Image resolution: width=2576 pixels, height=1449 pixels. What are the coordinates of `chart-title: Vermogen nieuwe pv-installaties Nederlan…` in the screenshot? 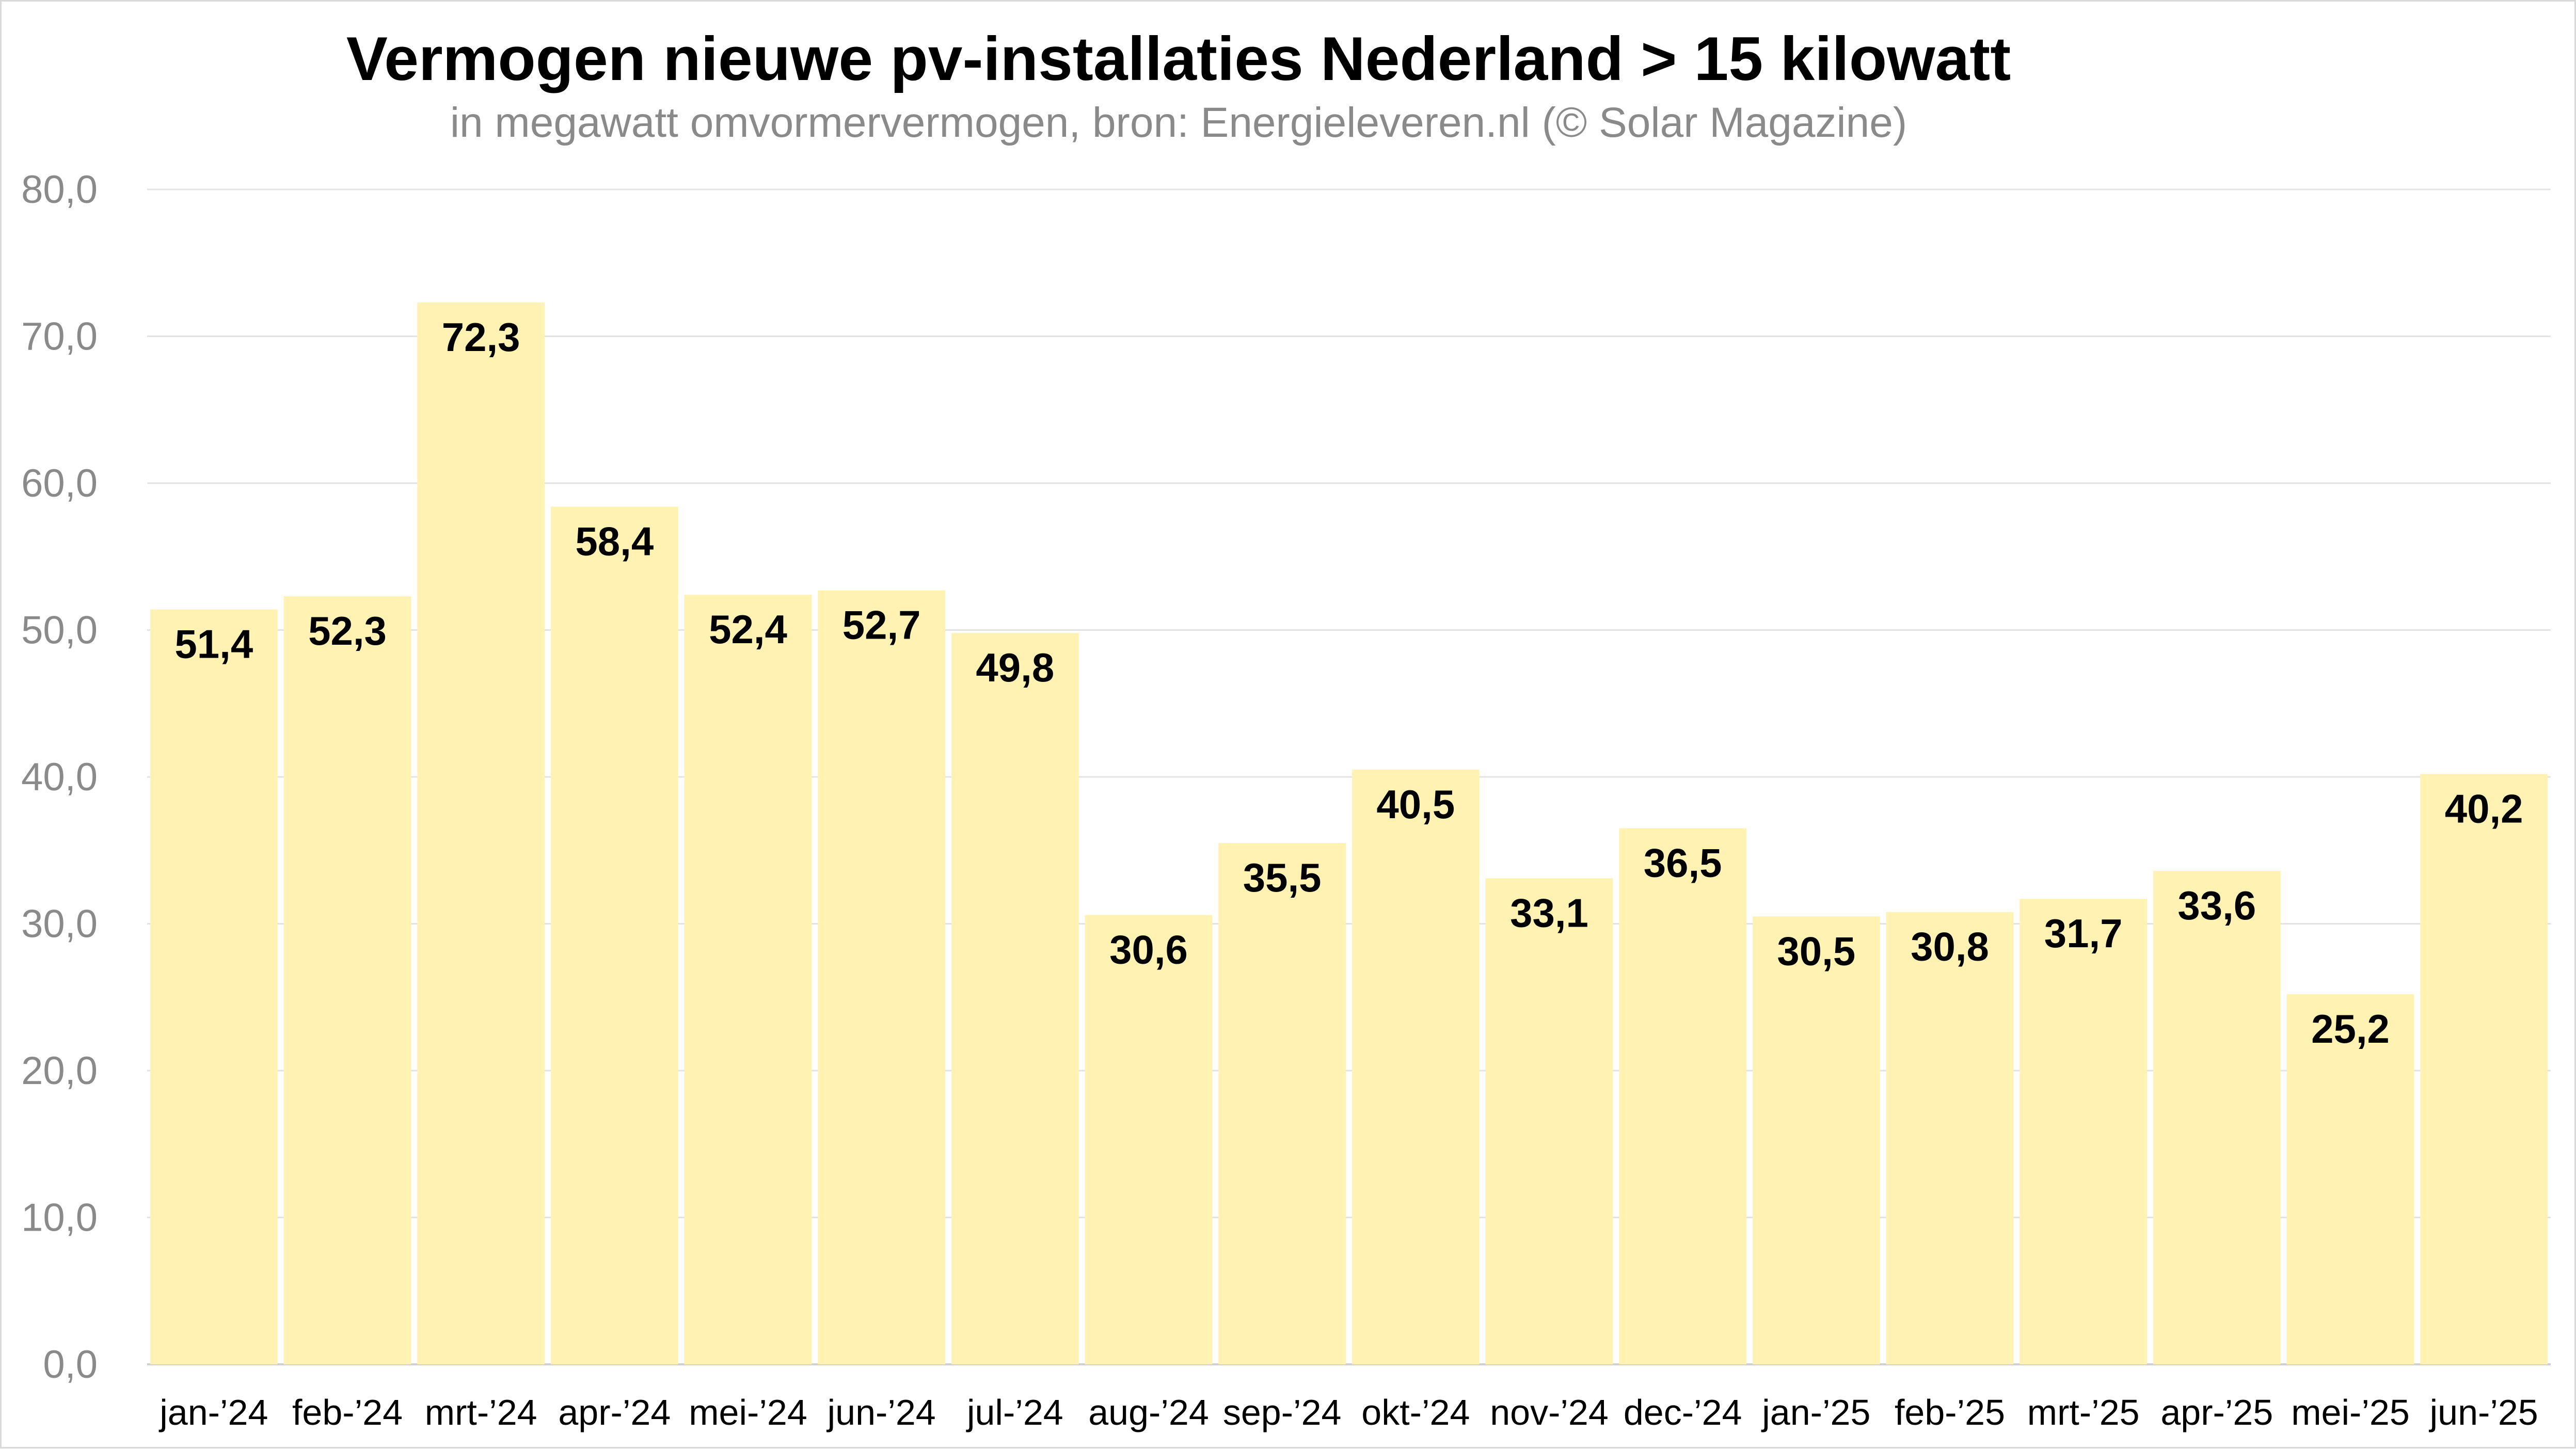 It's located at (1178, 58).